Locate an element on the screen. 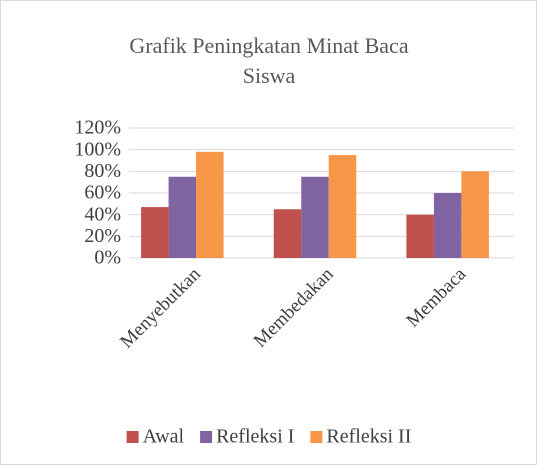  y-tick-label: 0% is located at coordinates (107, 258).